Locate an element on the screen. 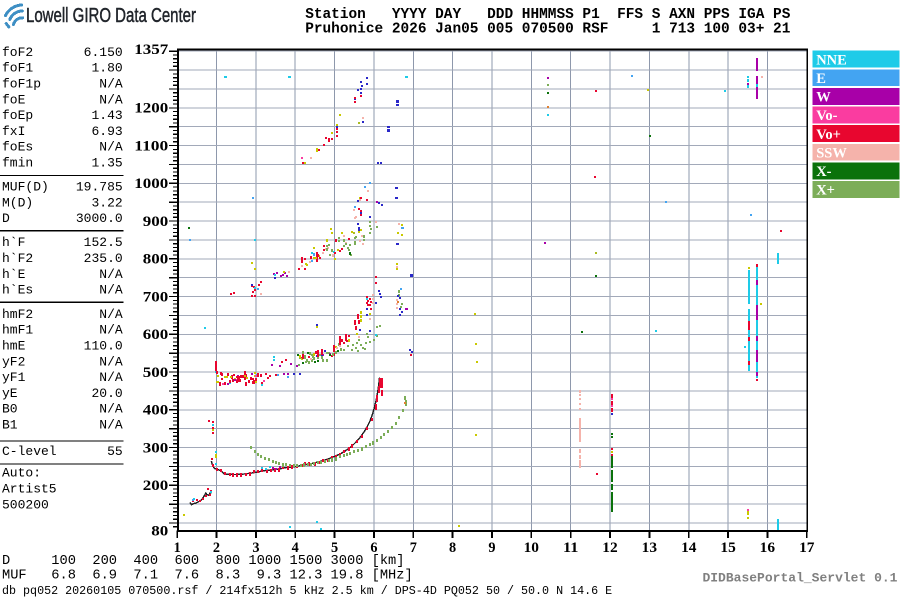  svg-text: h`Es is located at coordinates (17, 290).